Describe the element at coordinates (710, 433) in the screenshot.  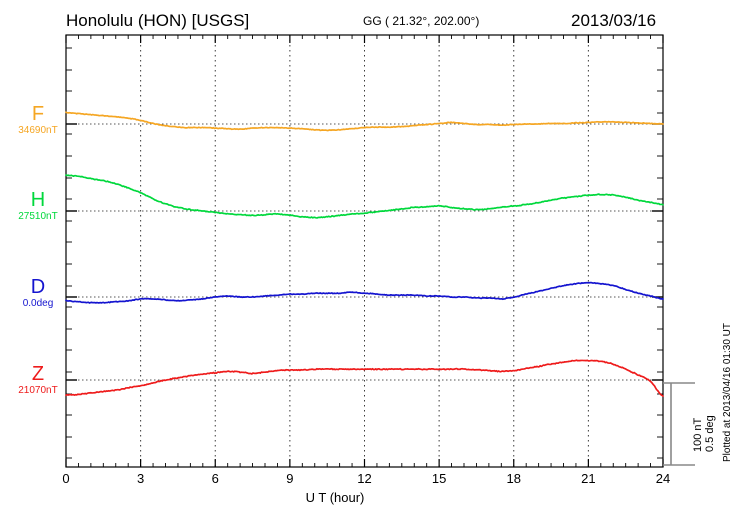
I see `scale-bar-deg: 0.5 deg` at that location.